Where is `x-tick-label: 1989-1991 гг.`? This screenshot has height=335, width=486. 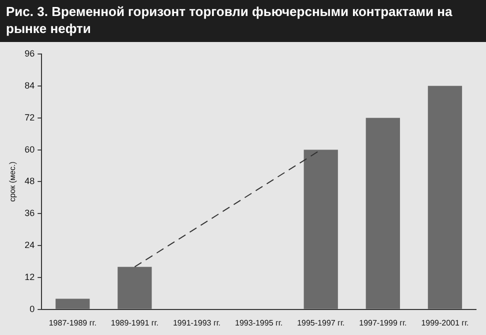
x-tick-label: 1989-1991 гг. is located at coordinates (134, 323).